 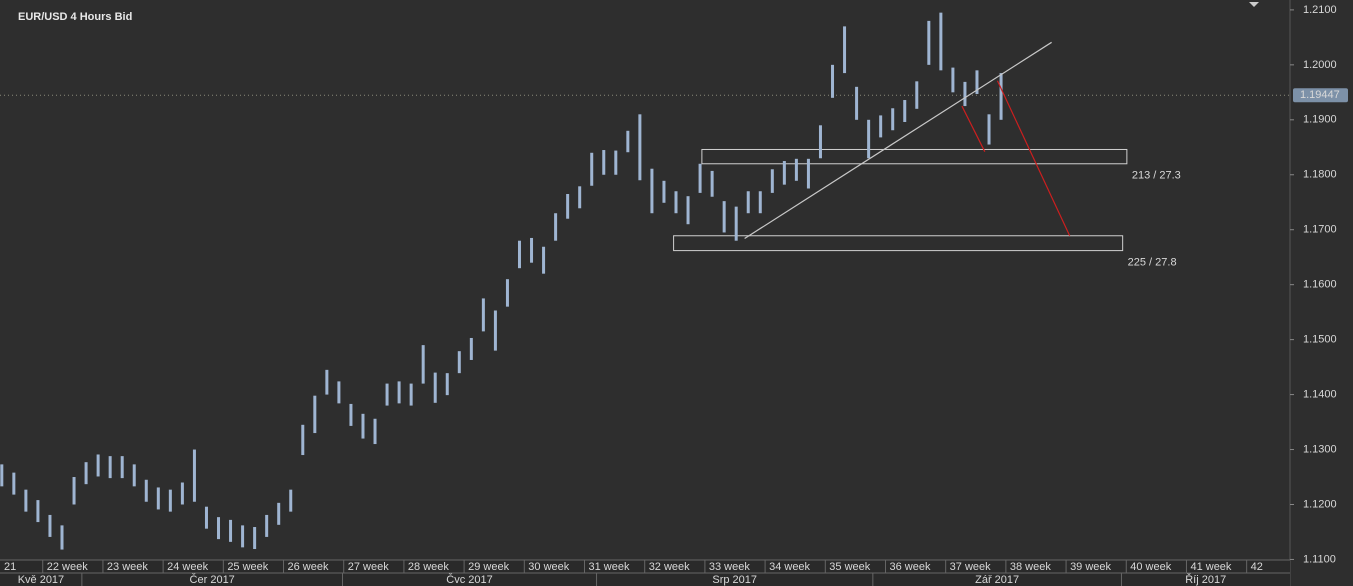 I want to click on month-label: Říj 2017, so click(x=1205, y=579).